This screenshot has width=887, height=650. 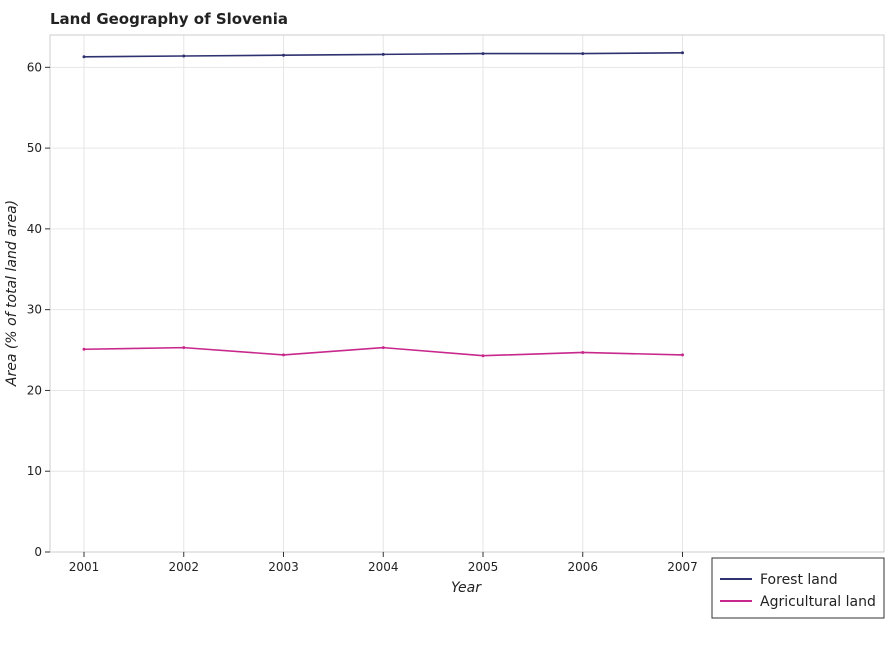 I want to click on x-tick-label: 2005, so click(x=483, y=567).